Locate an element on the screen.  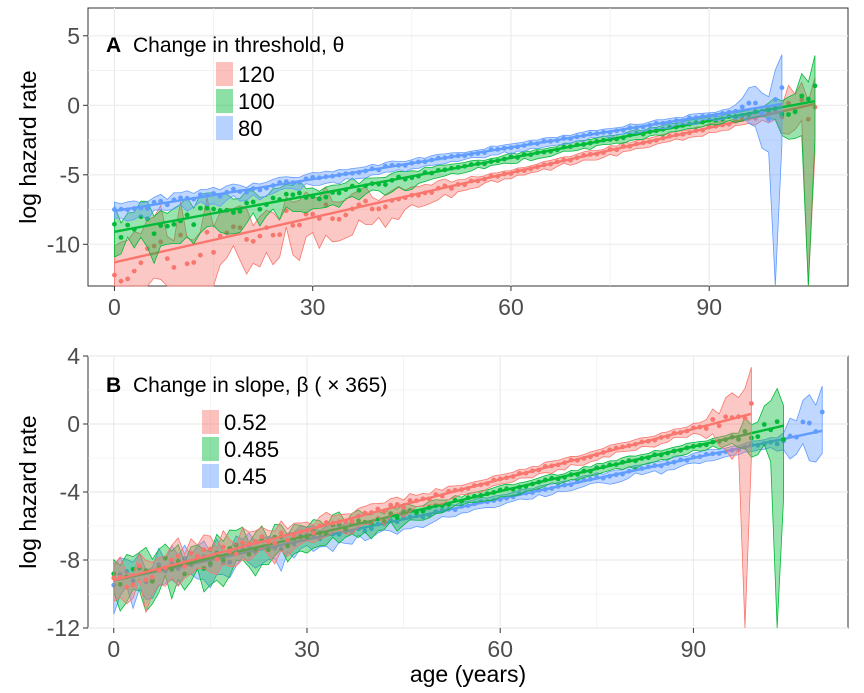
panel-b-title-text: Change in slope, β ( × 365) is located at coordinates (260, 385).